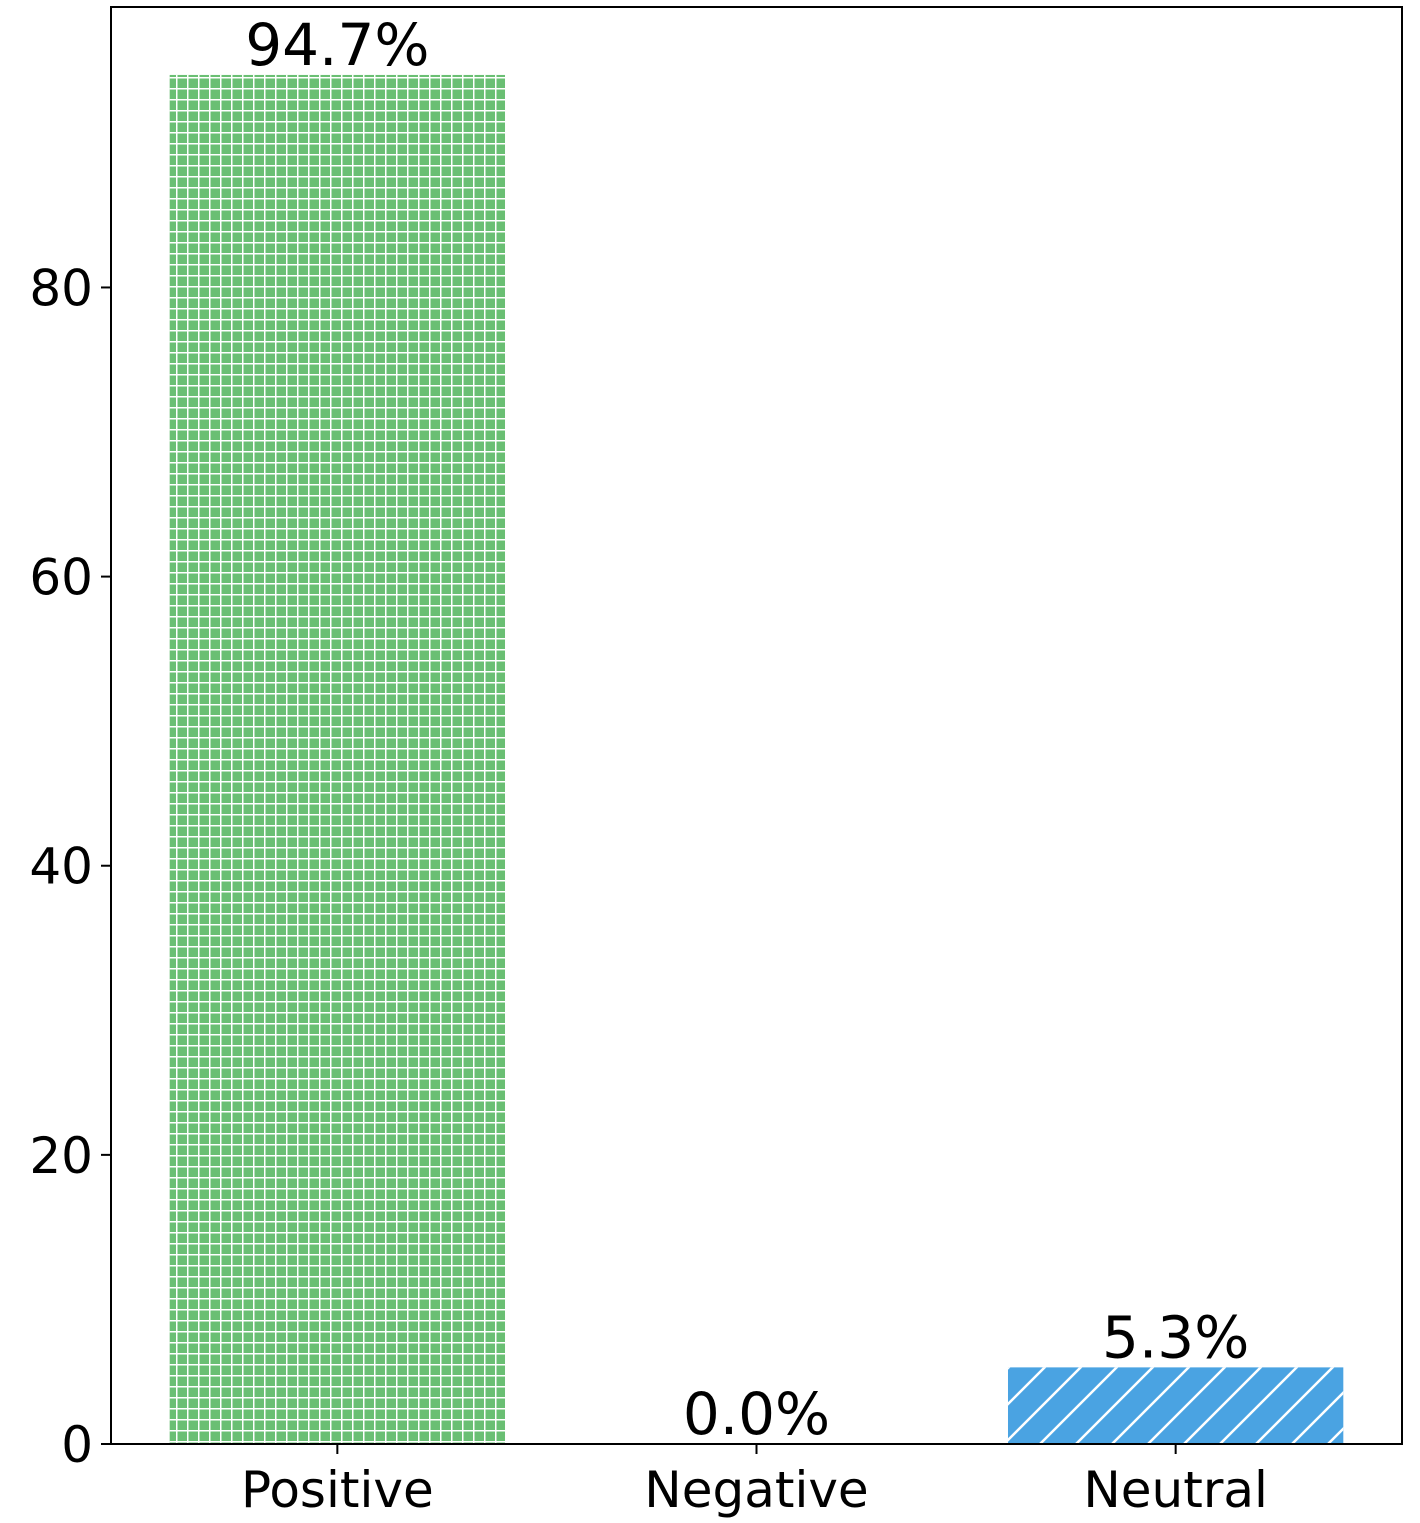  Describe the element at coordinates (337, 45) in the screenshot. I see `value-label: 94.7%` at that location.